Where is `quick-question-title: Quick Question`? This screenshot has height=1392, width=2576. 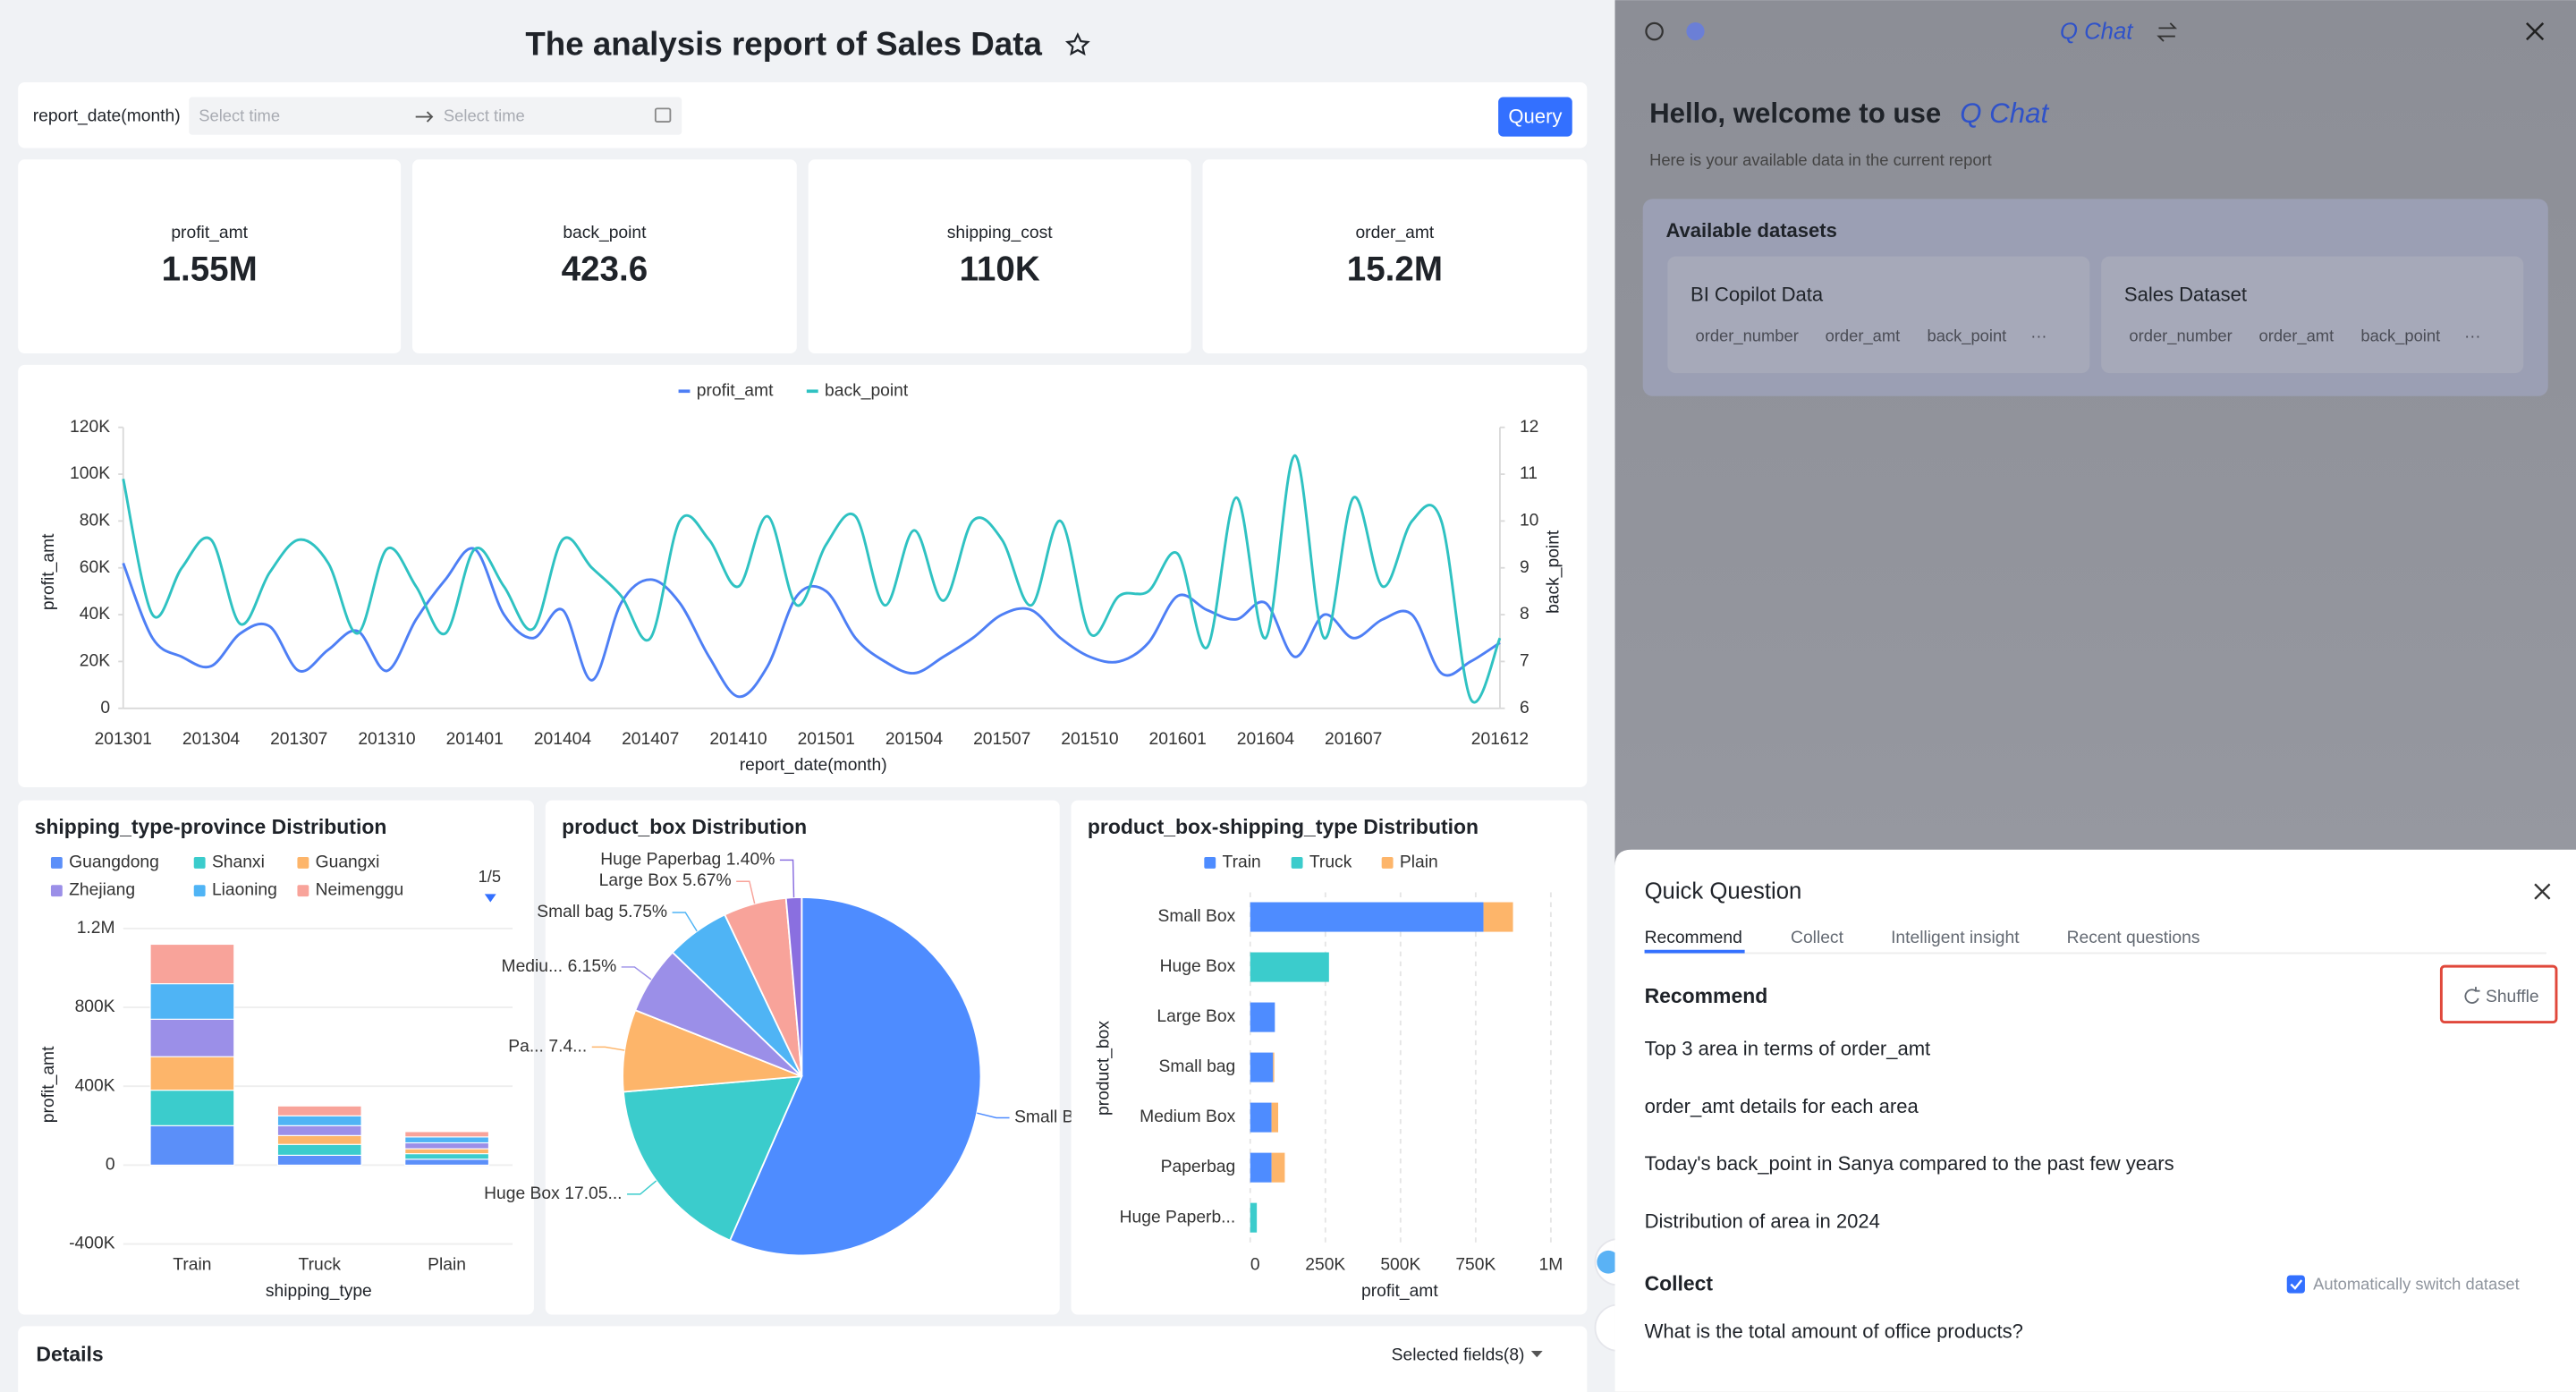 quick-question-title: Quick Question is located at coordinates (1723, 891).